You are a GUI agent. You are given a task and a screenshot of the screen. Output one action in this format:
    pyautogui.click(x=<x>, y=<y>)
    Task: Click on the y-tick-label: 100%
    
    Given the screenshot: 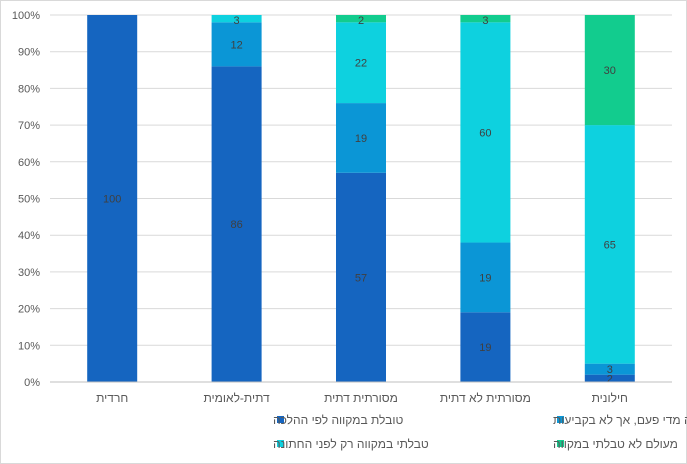 What is the action you would take?
    pyautogui.click(x=26, y=16)
    